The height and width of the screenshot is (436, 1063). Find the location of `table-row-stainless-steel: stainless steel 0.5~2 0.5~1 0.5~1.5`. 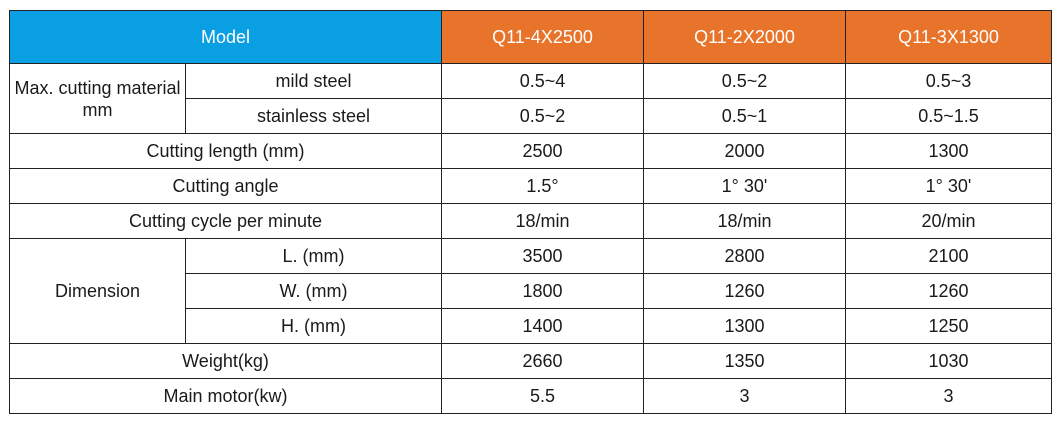

table-row-stainless-steel: stainless steel 0.5~2 0.5~1 0.5~1.5 is located at coordinates (531, 116).